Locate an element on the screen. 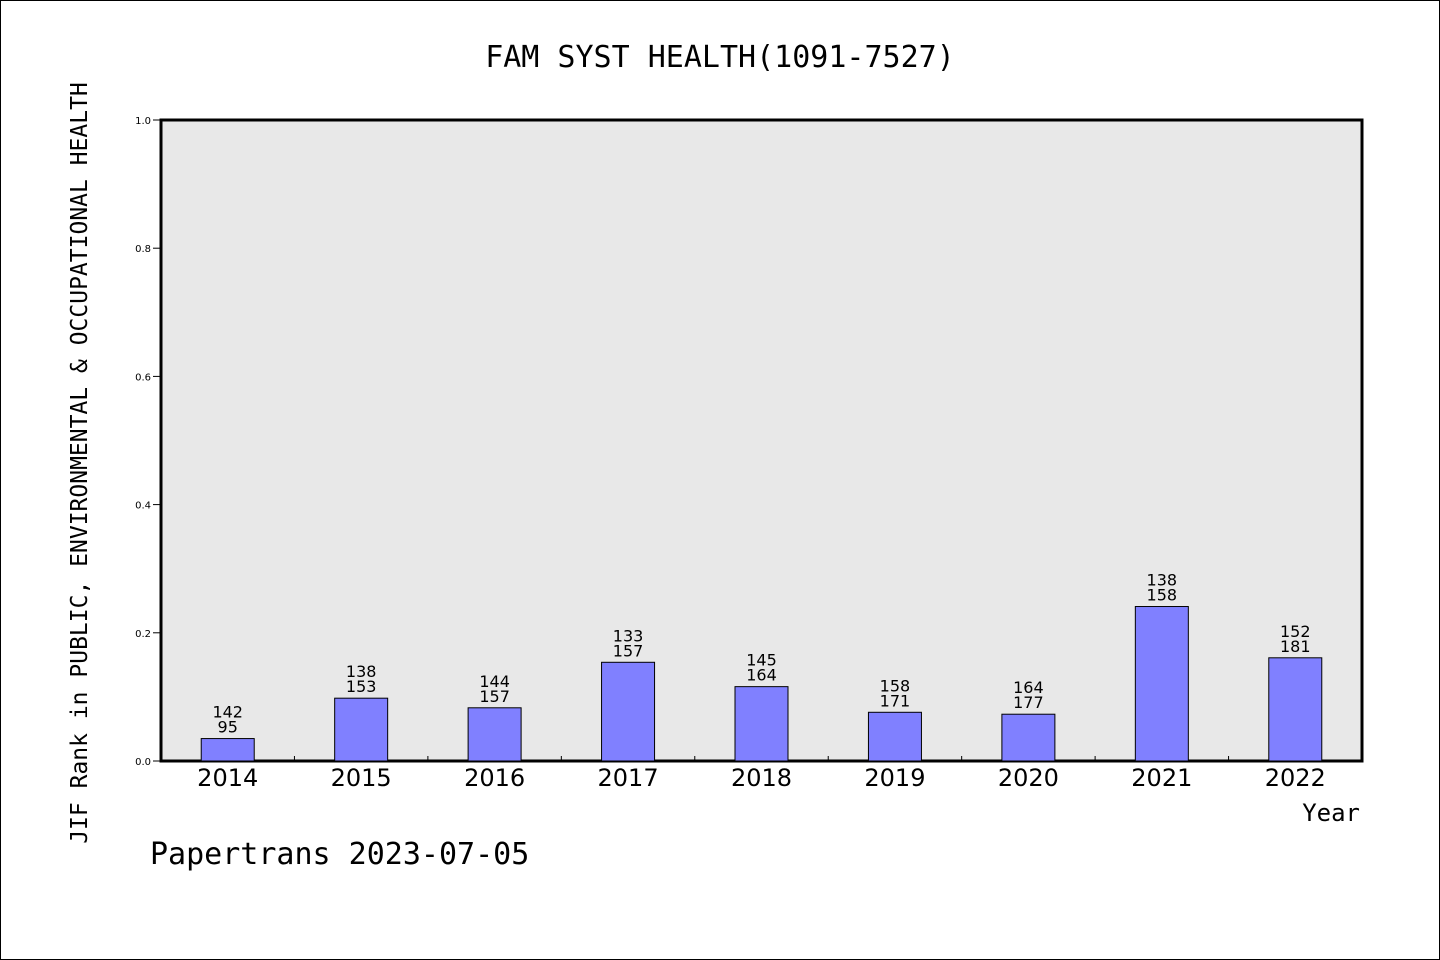 The height and width of the screenshot is (960, 1440). bar-2018 is located at coordinates (761, 724).